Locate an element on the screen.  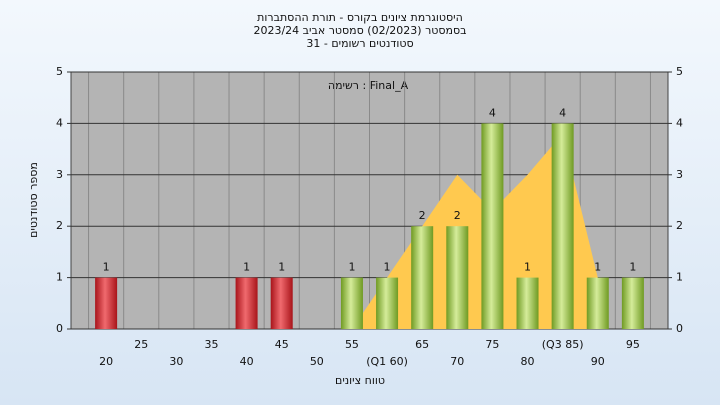
x-tick-label: 25 is located at coordinates (141, 344).